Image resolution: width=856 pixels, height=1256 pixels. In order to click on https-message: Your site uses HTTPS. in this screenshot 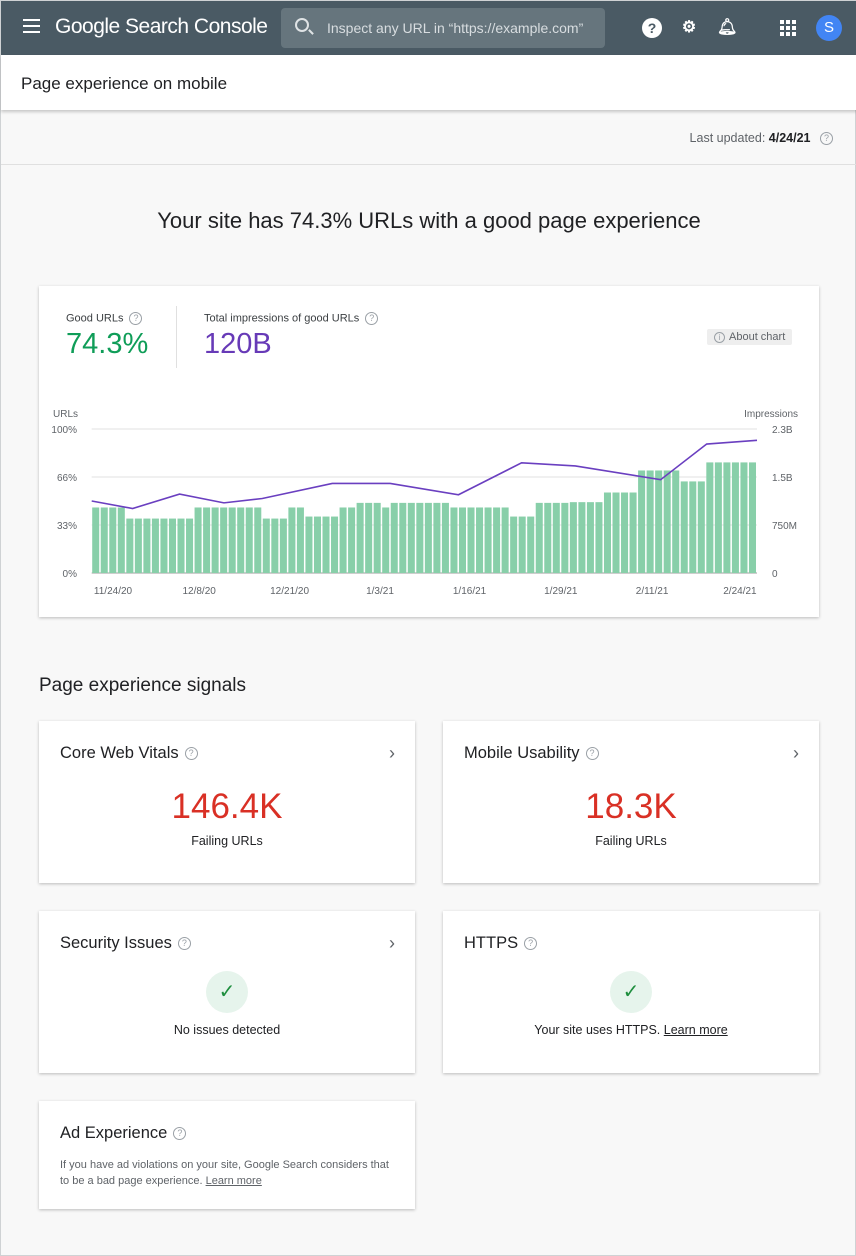, I will do `click(597, 1030)`.